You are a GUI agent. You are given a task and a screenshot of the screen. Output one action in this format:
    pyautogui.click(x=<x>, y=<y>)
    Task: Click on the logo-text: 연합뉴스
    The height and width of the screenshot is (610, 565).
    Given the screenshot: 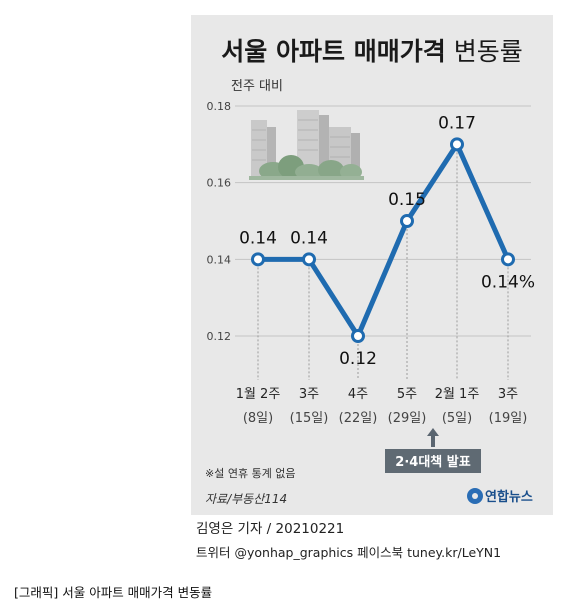 What is the action you would take?
    pyautogui.click(x=509, y=497)
    